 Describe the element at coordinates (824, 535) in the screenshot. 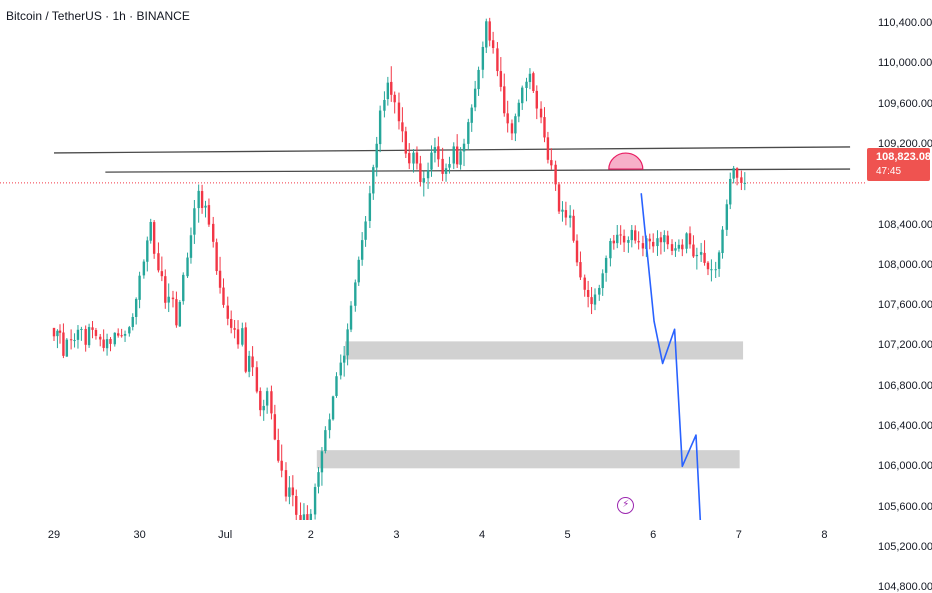

I see `time-tick-label: 8` at that location.